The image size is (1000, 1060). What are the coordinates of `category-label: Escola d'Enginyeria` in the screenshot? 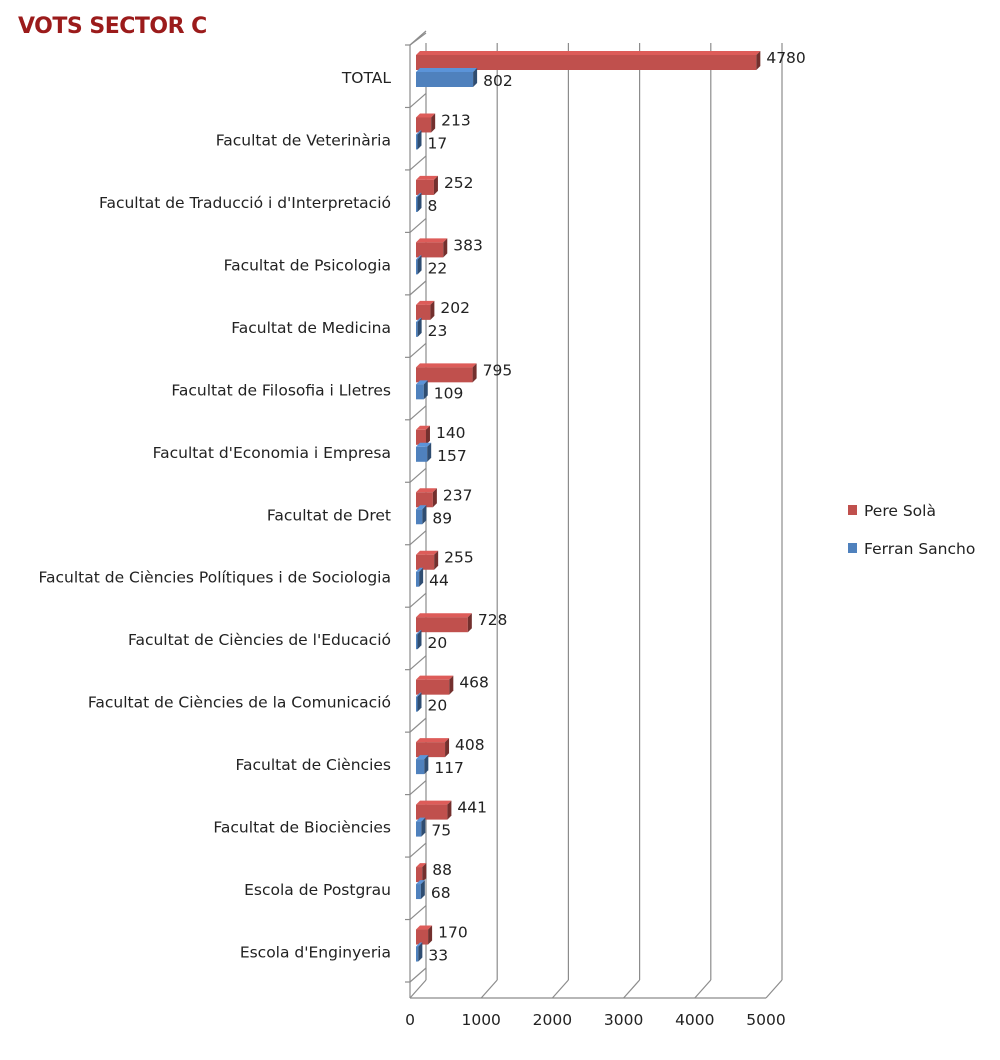 It's located at (315, 953).